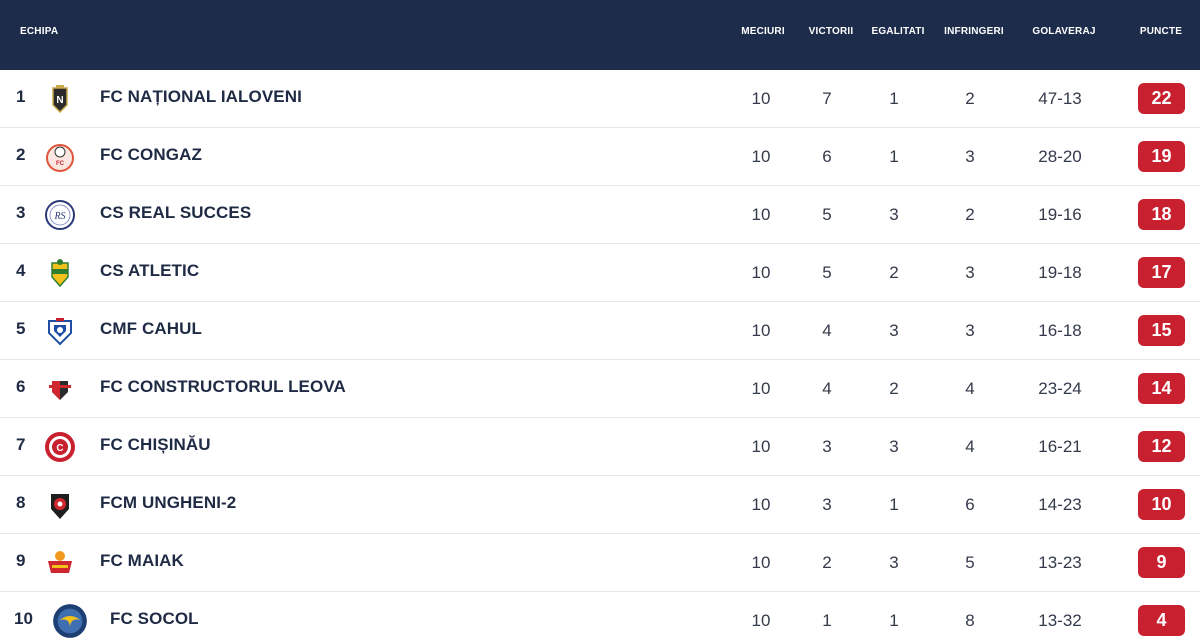 The width and height of the screenshot is (1200, 644). Describe the element at coordinates (21, 96) in the screenshot. I see `team-position: 1` at that location.